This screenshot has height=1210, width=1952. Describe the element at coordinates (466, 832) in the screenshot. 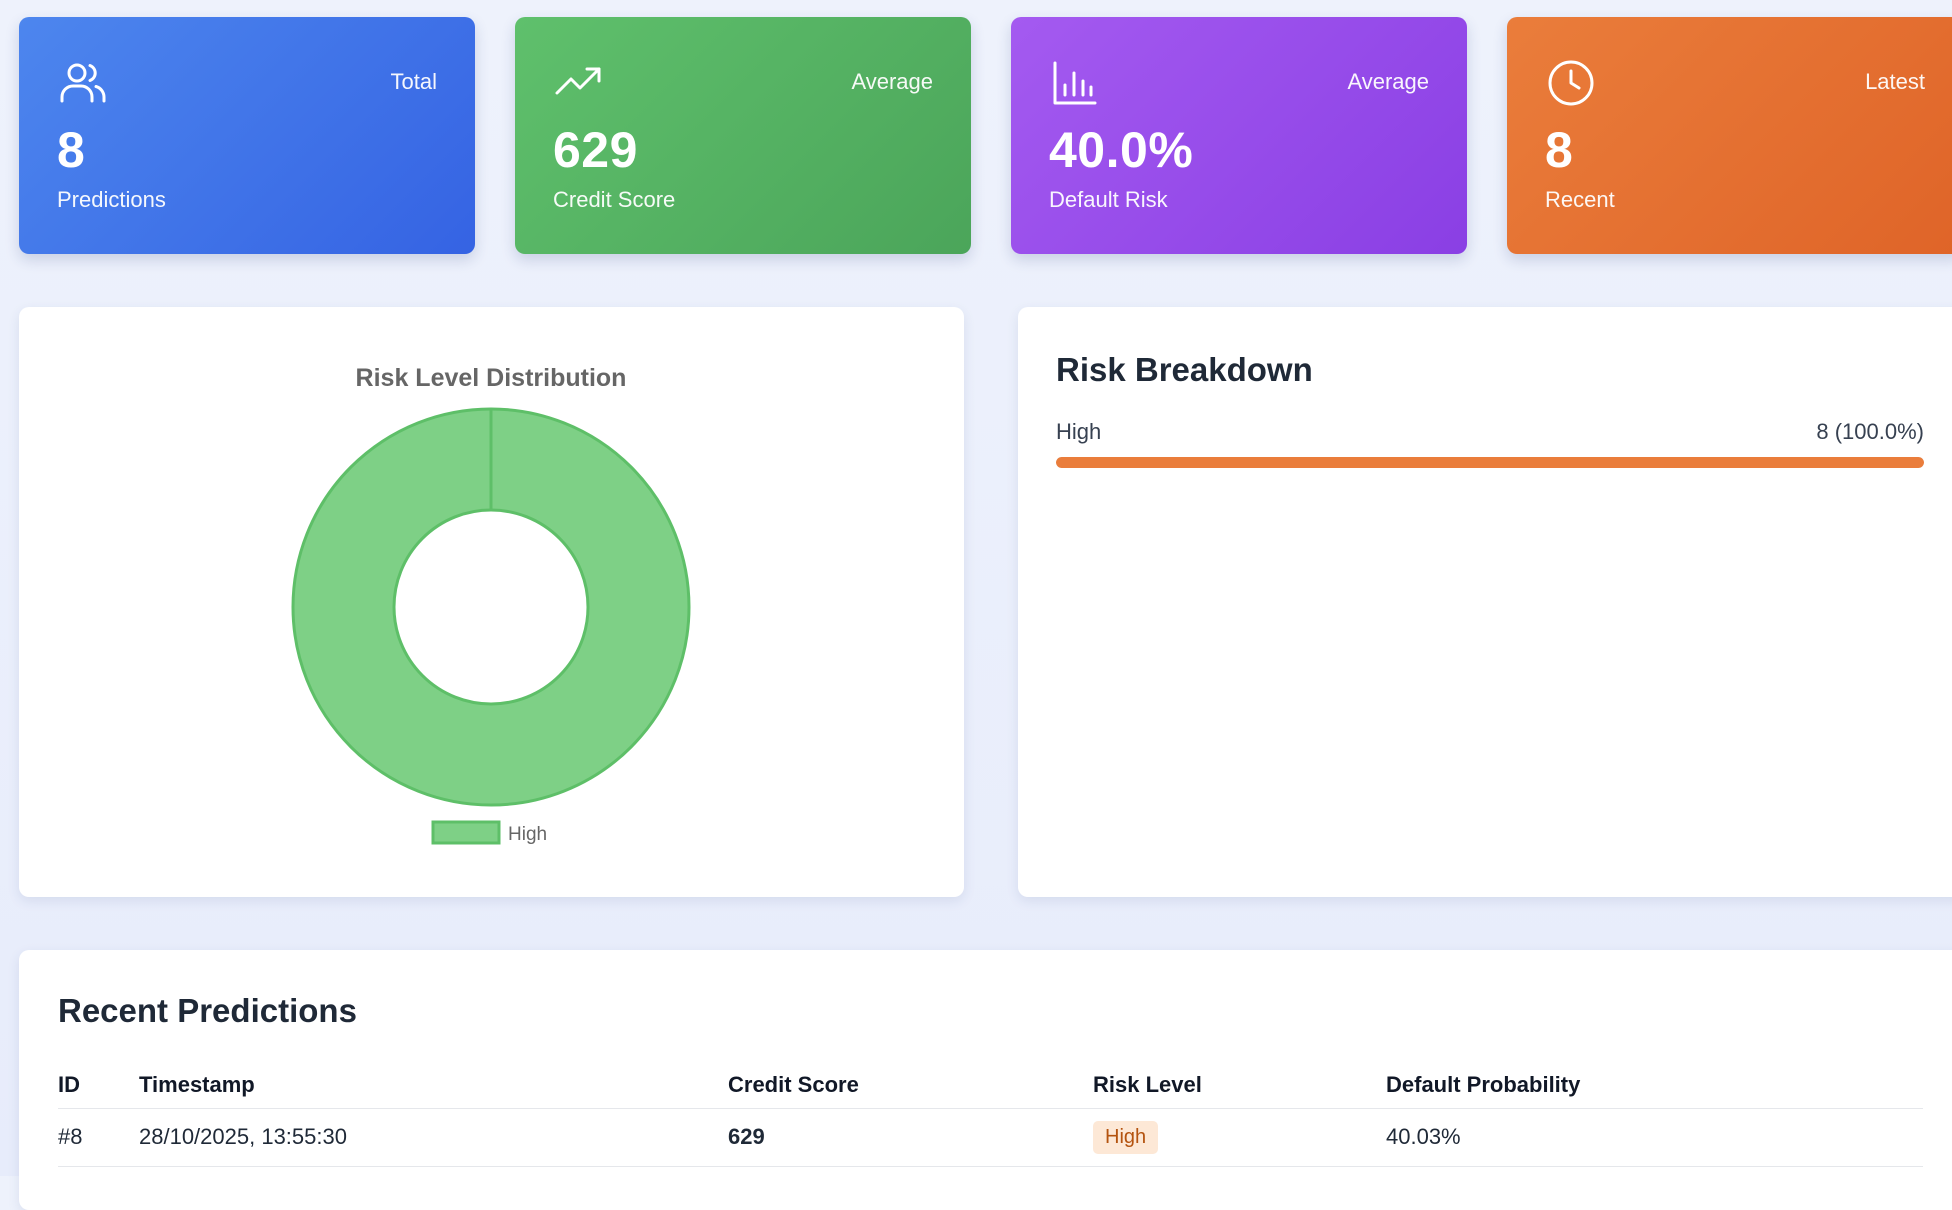

I see `legend-swatch-high` at that location.